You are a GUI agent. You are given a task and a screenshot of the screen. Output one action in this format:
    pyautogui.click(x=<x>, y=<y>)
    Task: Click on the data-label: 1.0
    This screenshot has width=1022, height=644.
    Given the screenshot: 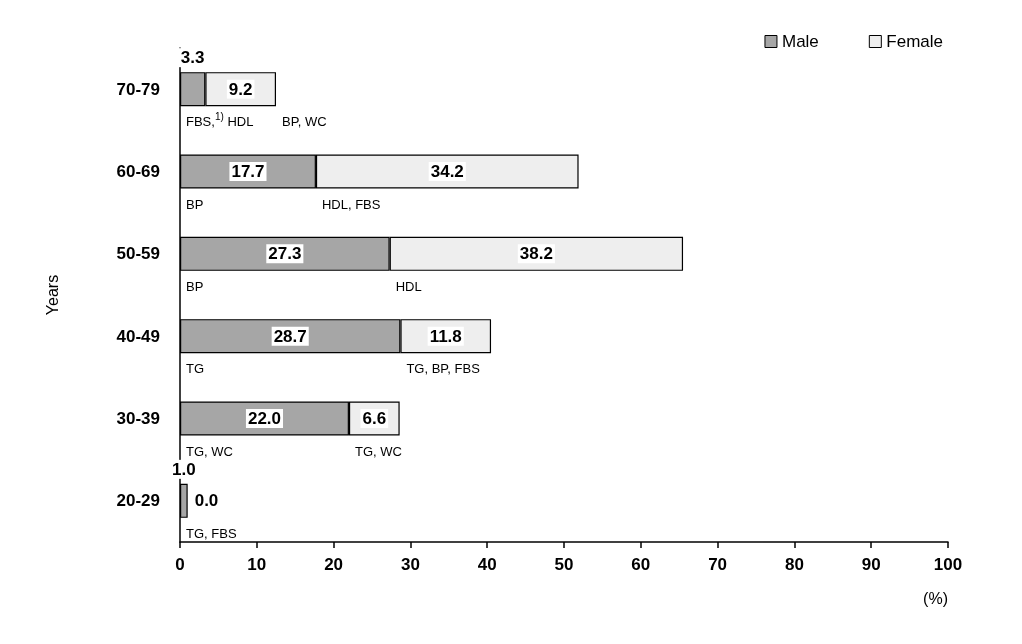 What is the action you would take?
    pyautogui.click(x=184, y=469)
    